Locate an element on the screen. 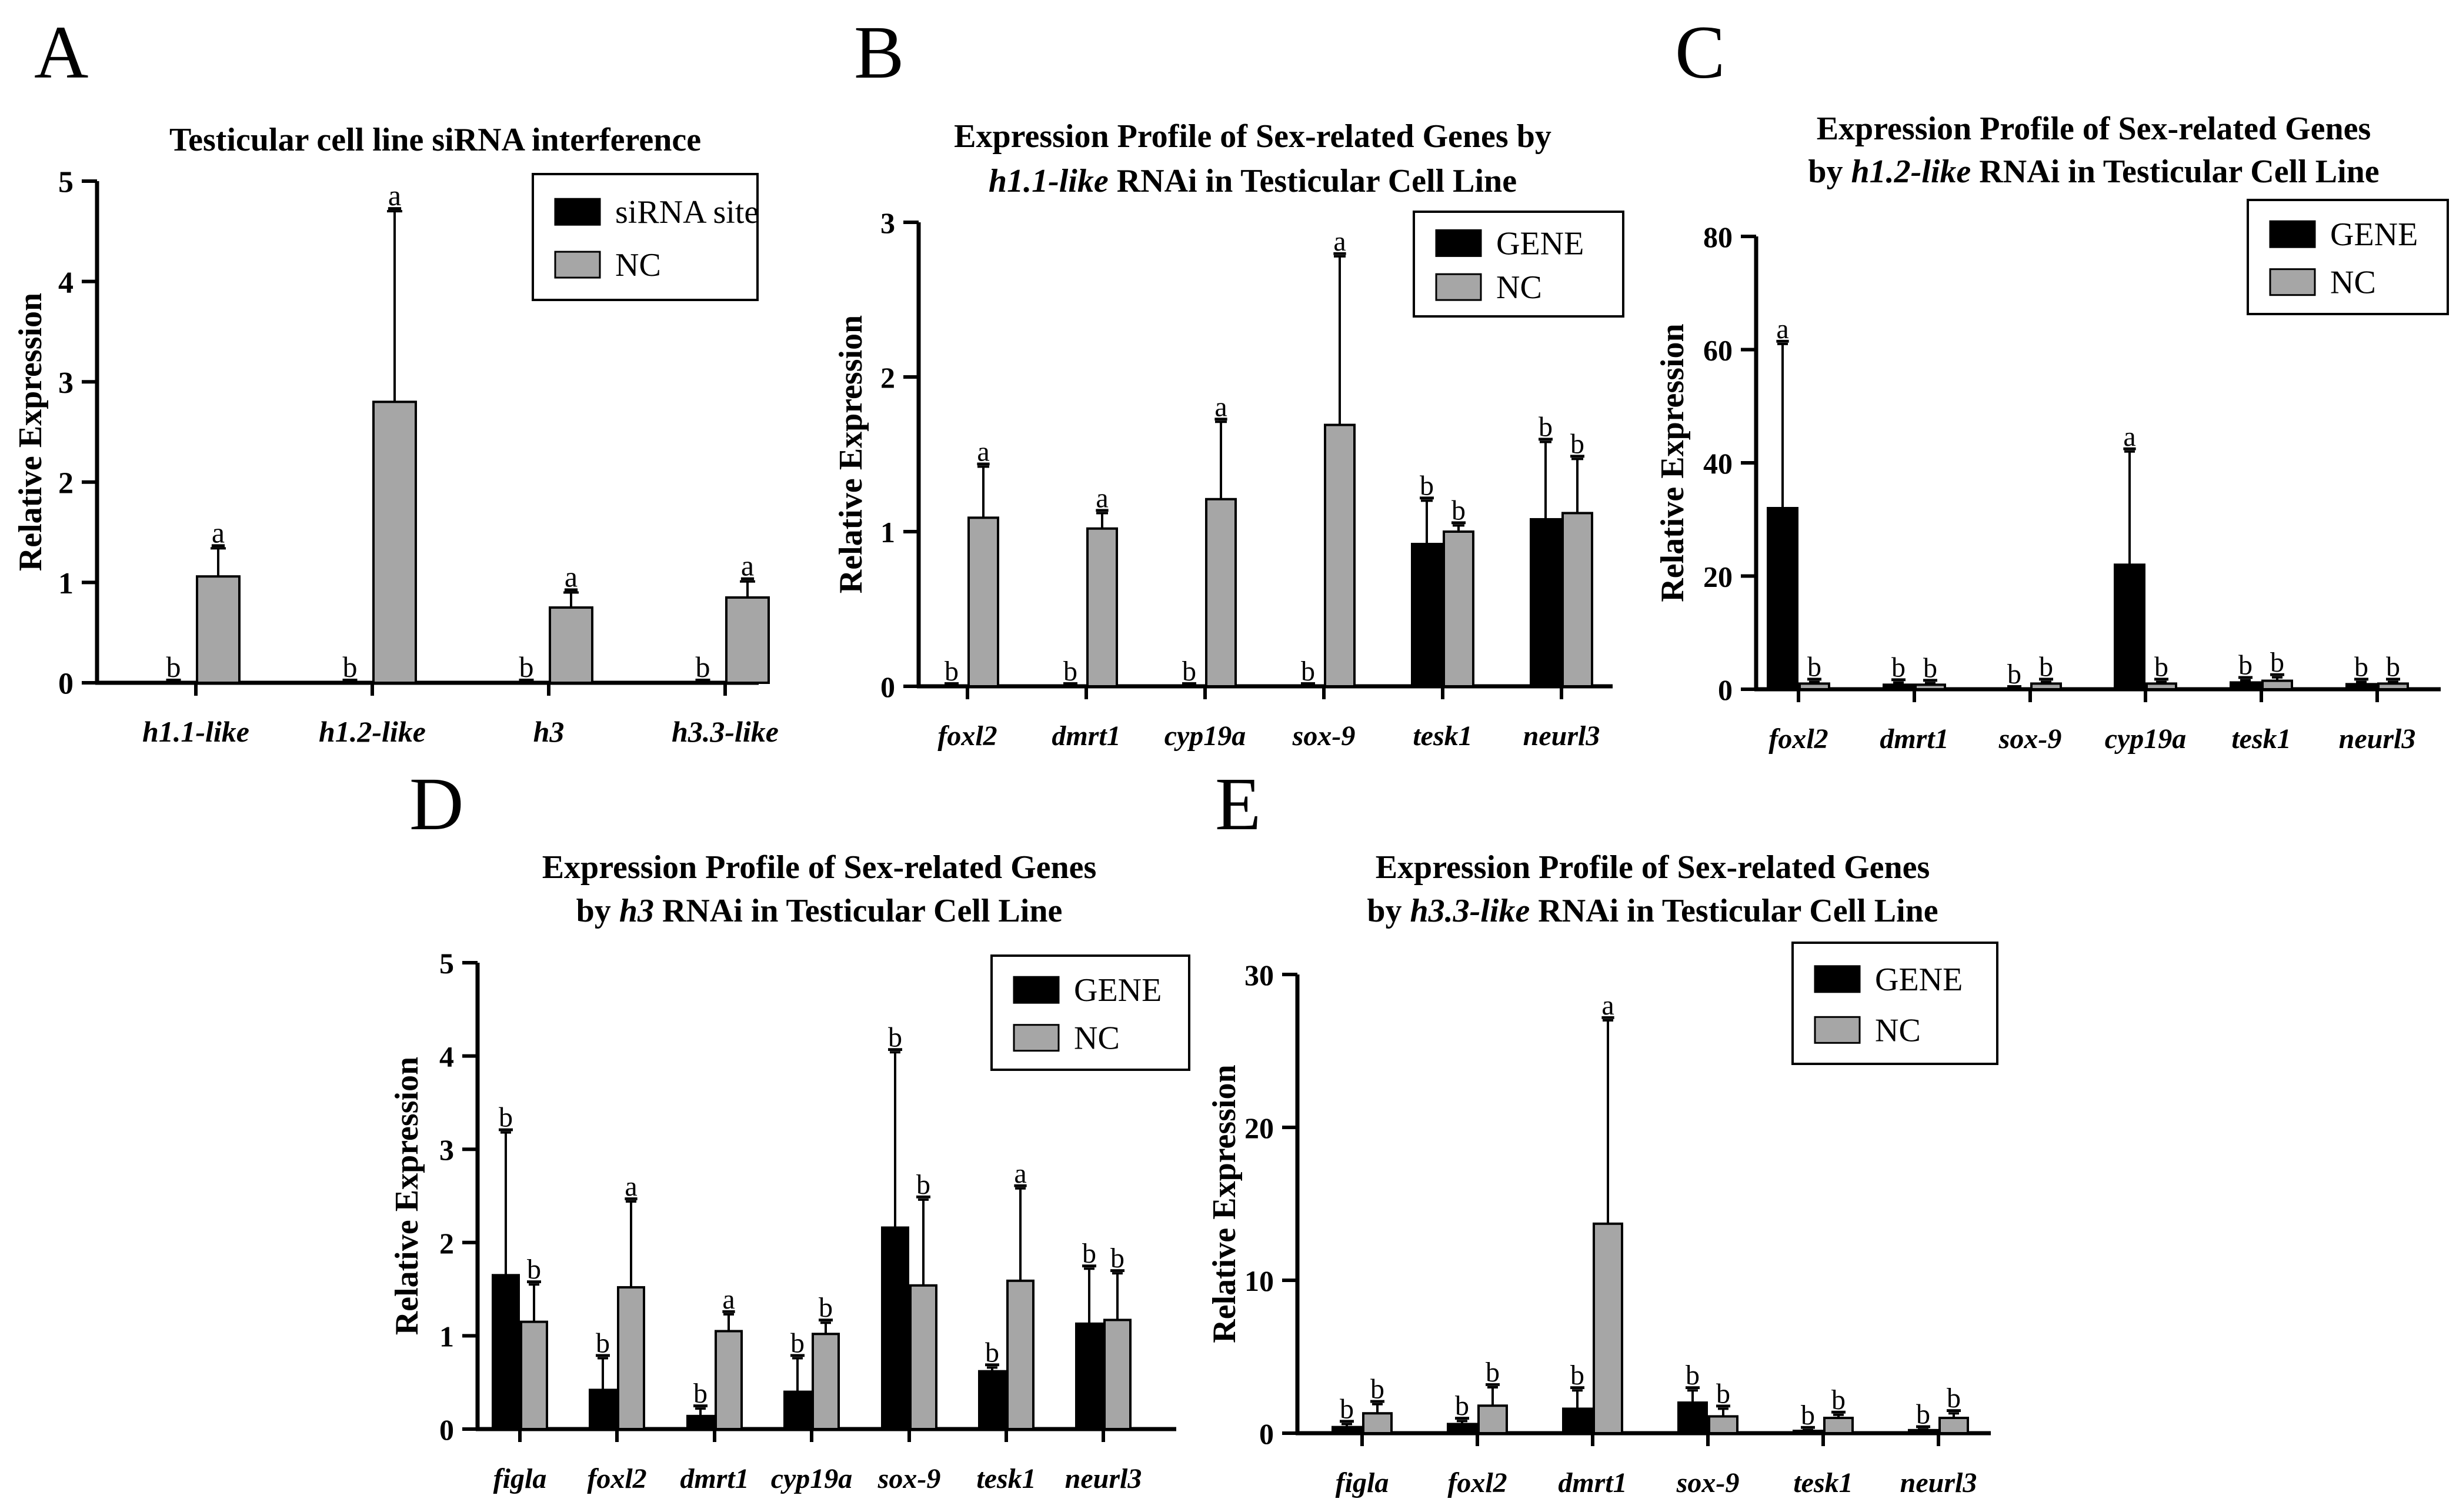  y-tick-label: 30 is located at coordinates (1259, 975).